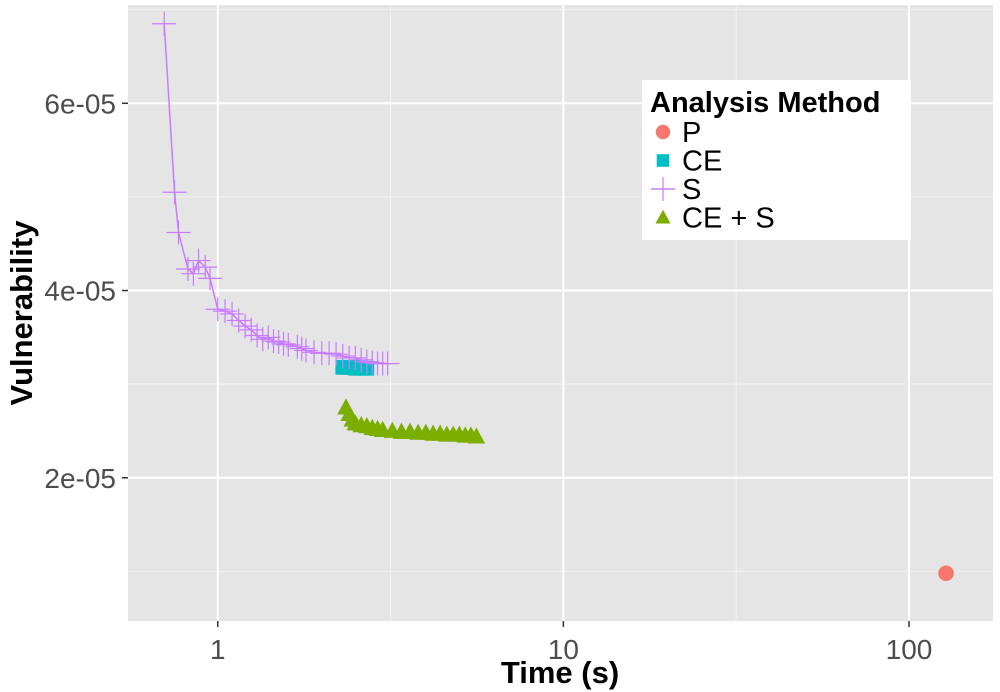 This screenshot has height=692, width=1000. I want to click on legend-label-ce-s: CE + S, so click(728, 219).